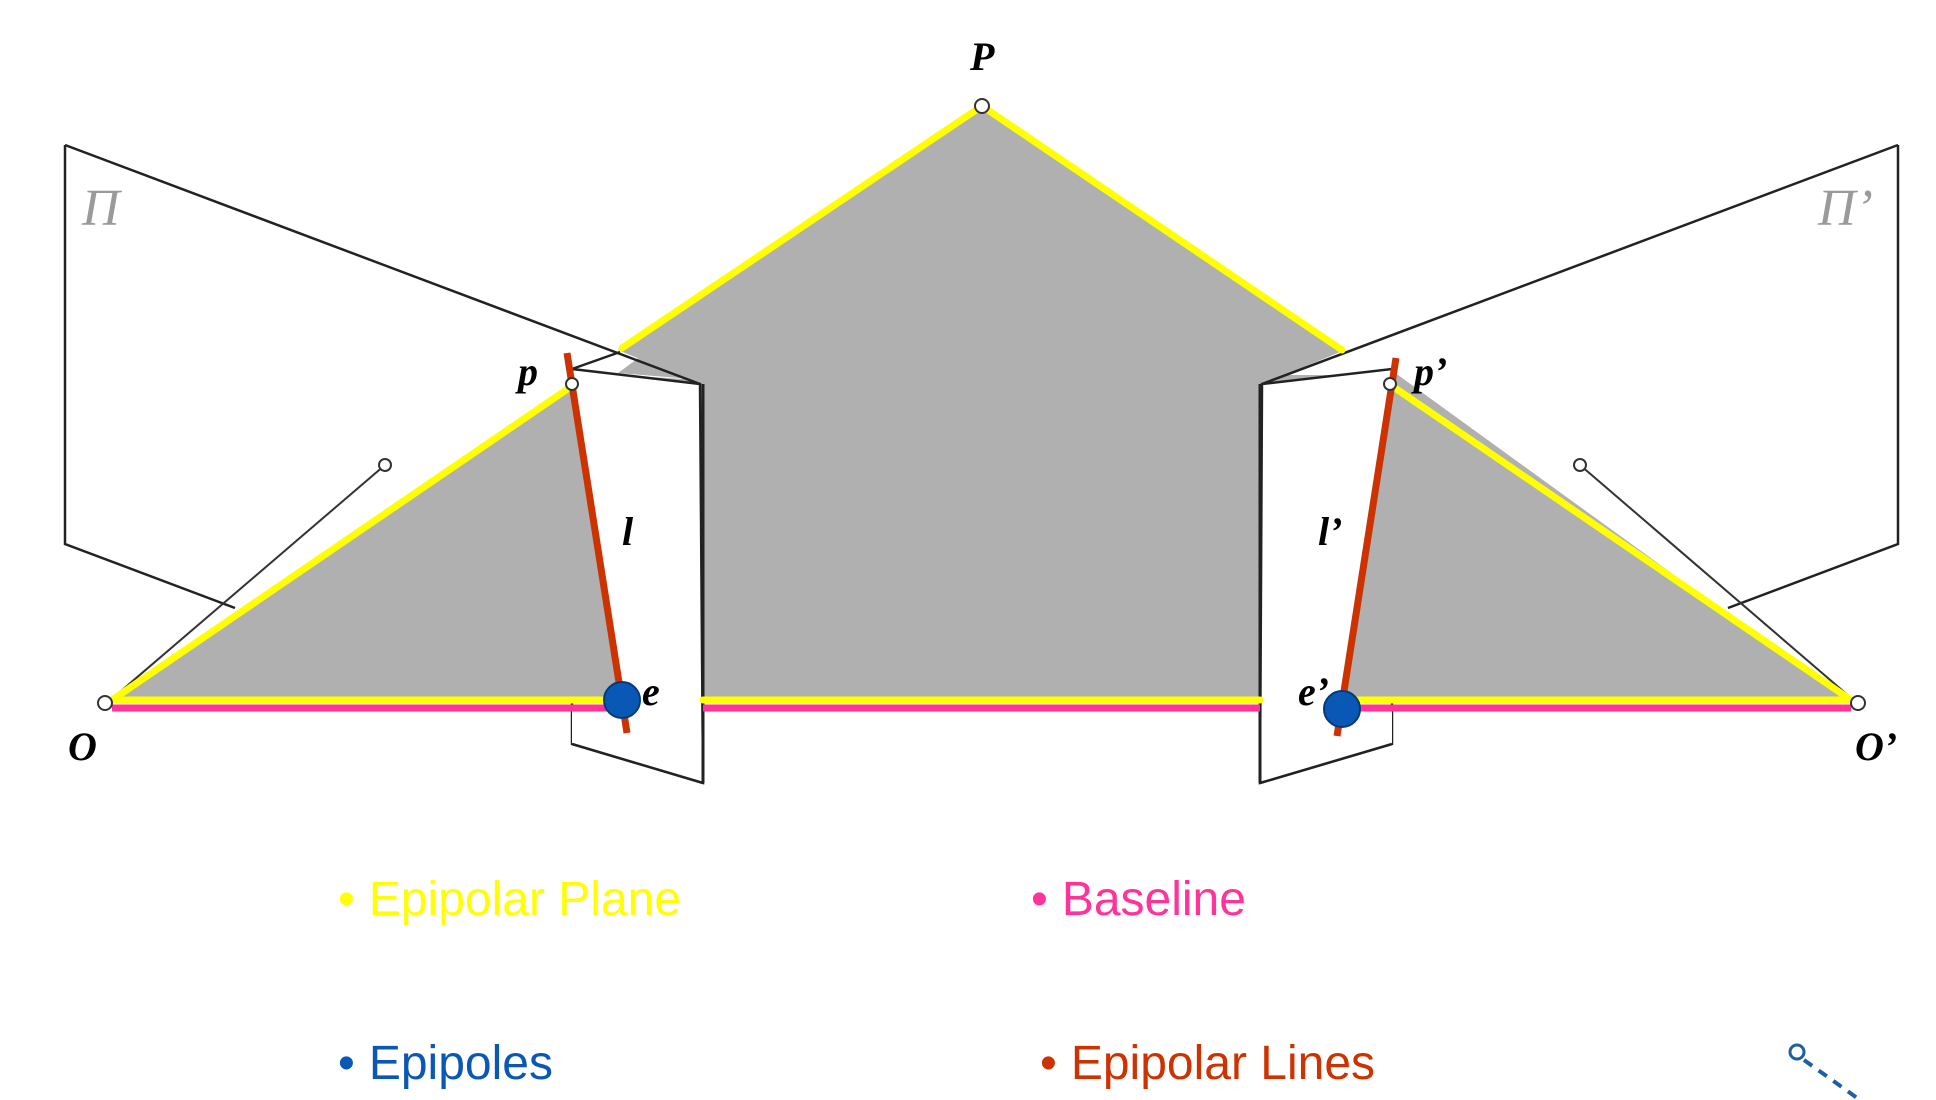 Image resolution: width=1936 pixels, height=1100 pixels. I want to click on legend-epipolar-lines-text: Epipolar Lines, so click(1223, 1063).